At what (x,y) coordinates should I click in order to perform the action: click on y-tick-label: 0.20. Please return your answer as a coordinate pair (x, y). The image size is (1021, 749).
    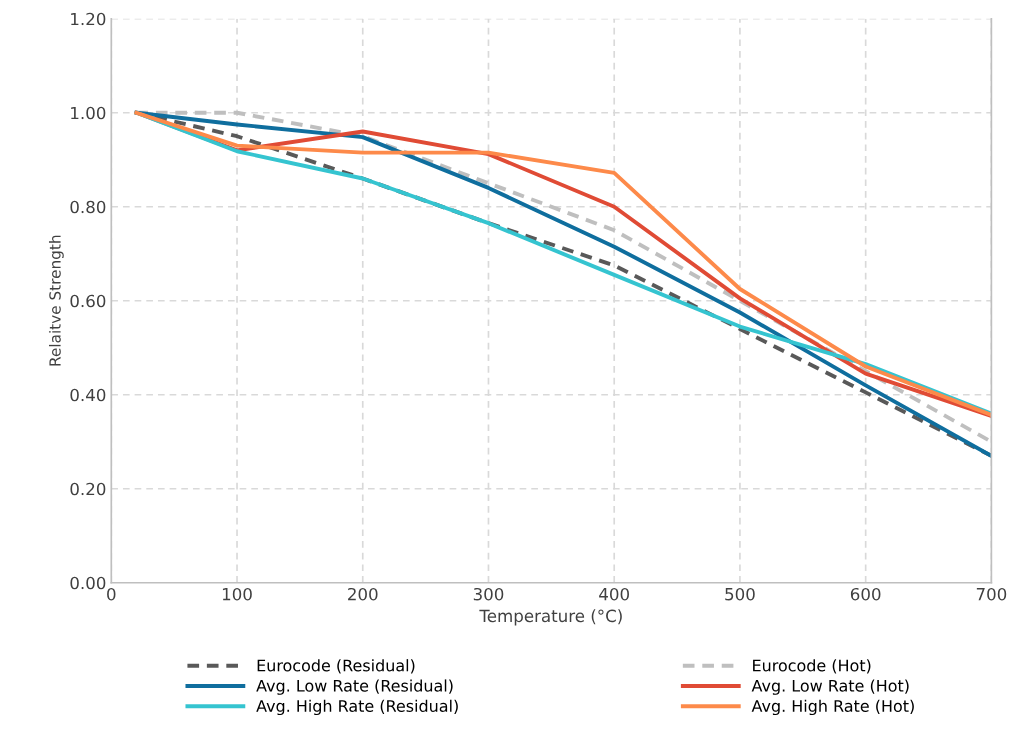
    Looking at the image, I should click on (88, 489).